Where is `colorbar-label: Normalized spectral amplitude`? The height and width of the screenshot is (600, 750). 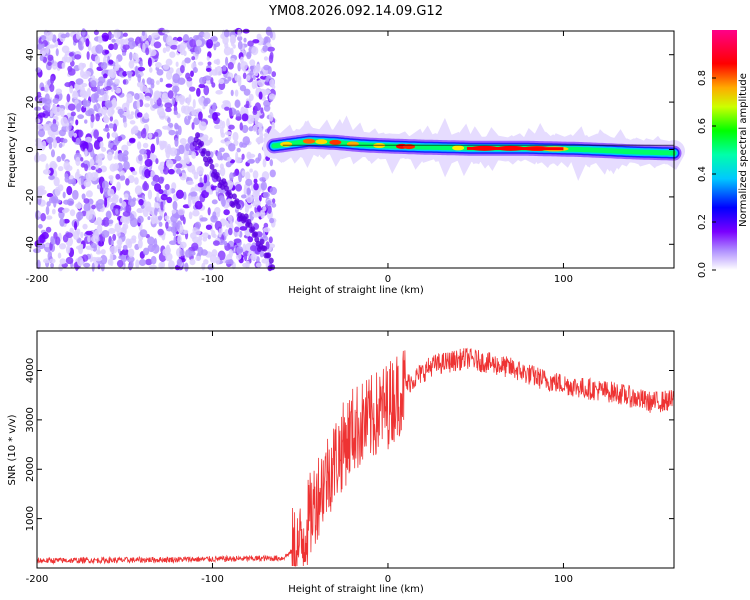
colorbar-label: Normalized spectral amplitude is located at coordinates (743, 150).